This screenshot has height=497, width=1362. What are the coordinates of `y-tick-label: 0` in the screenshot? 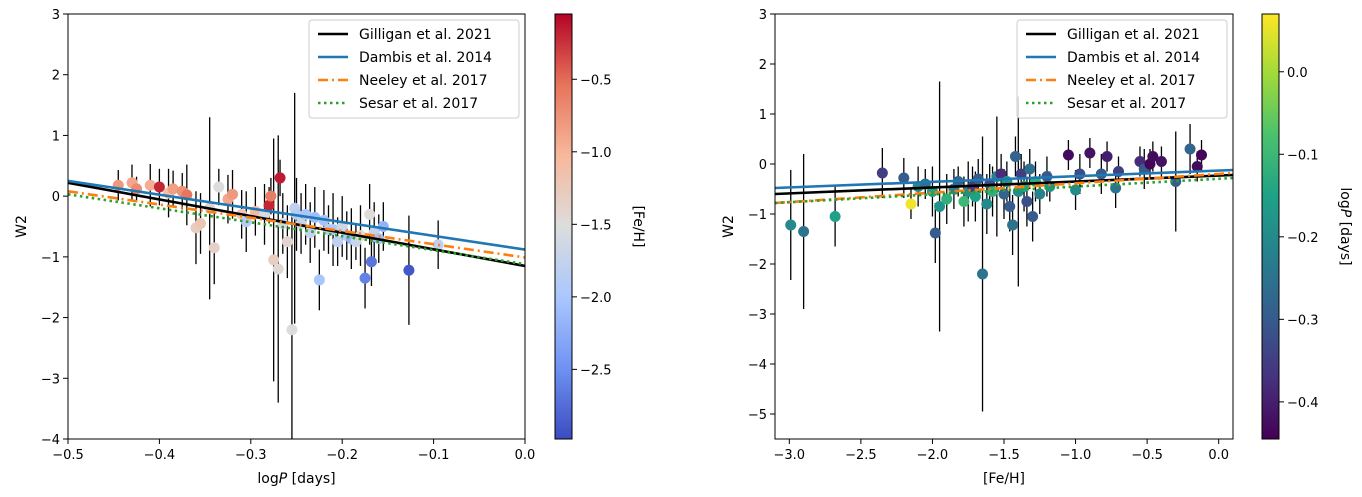 It's located at (763, 165).